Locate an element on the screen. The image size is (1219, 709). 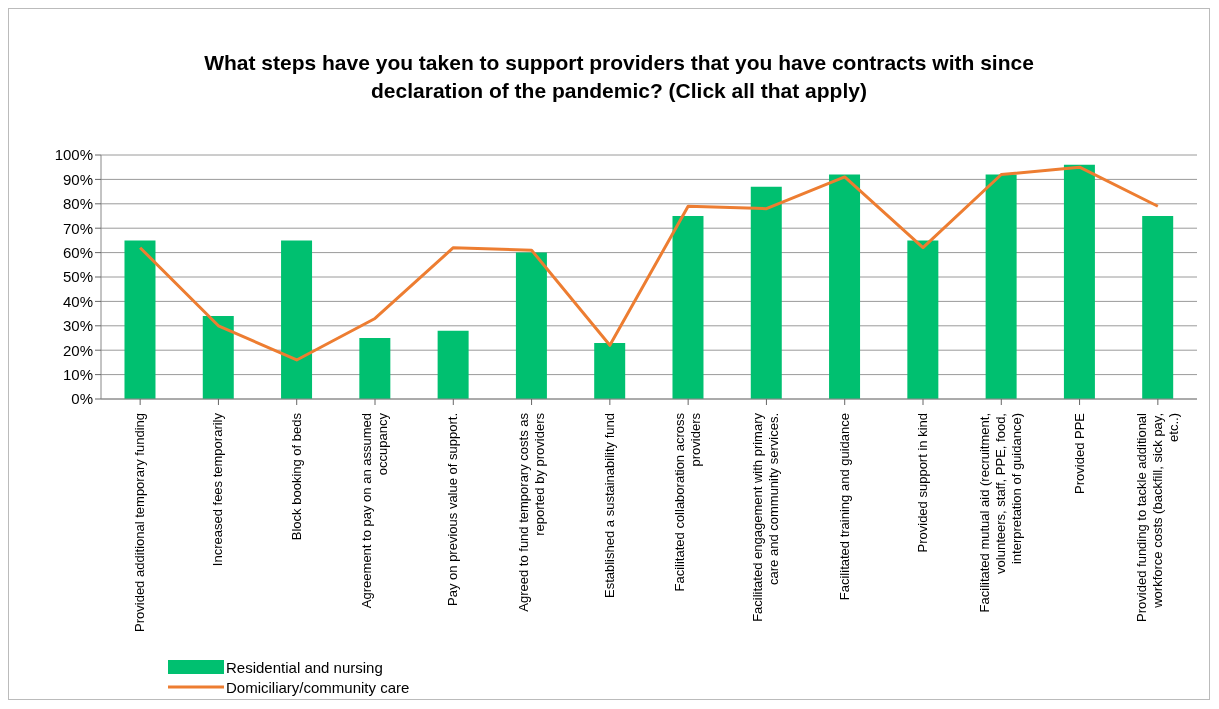
x-tick-label: Increased fees temporarily is located at coordinates (218, 489).